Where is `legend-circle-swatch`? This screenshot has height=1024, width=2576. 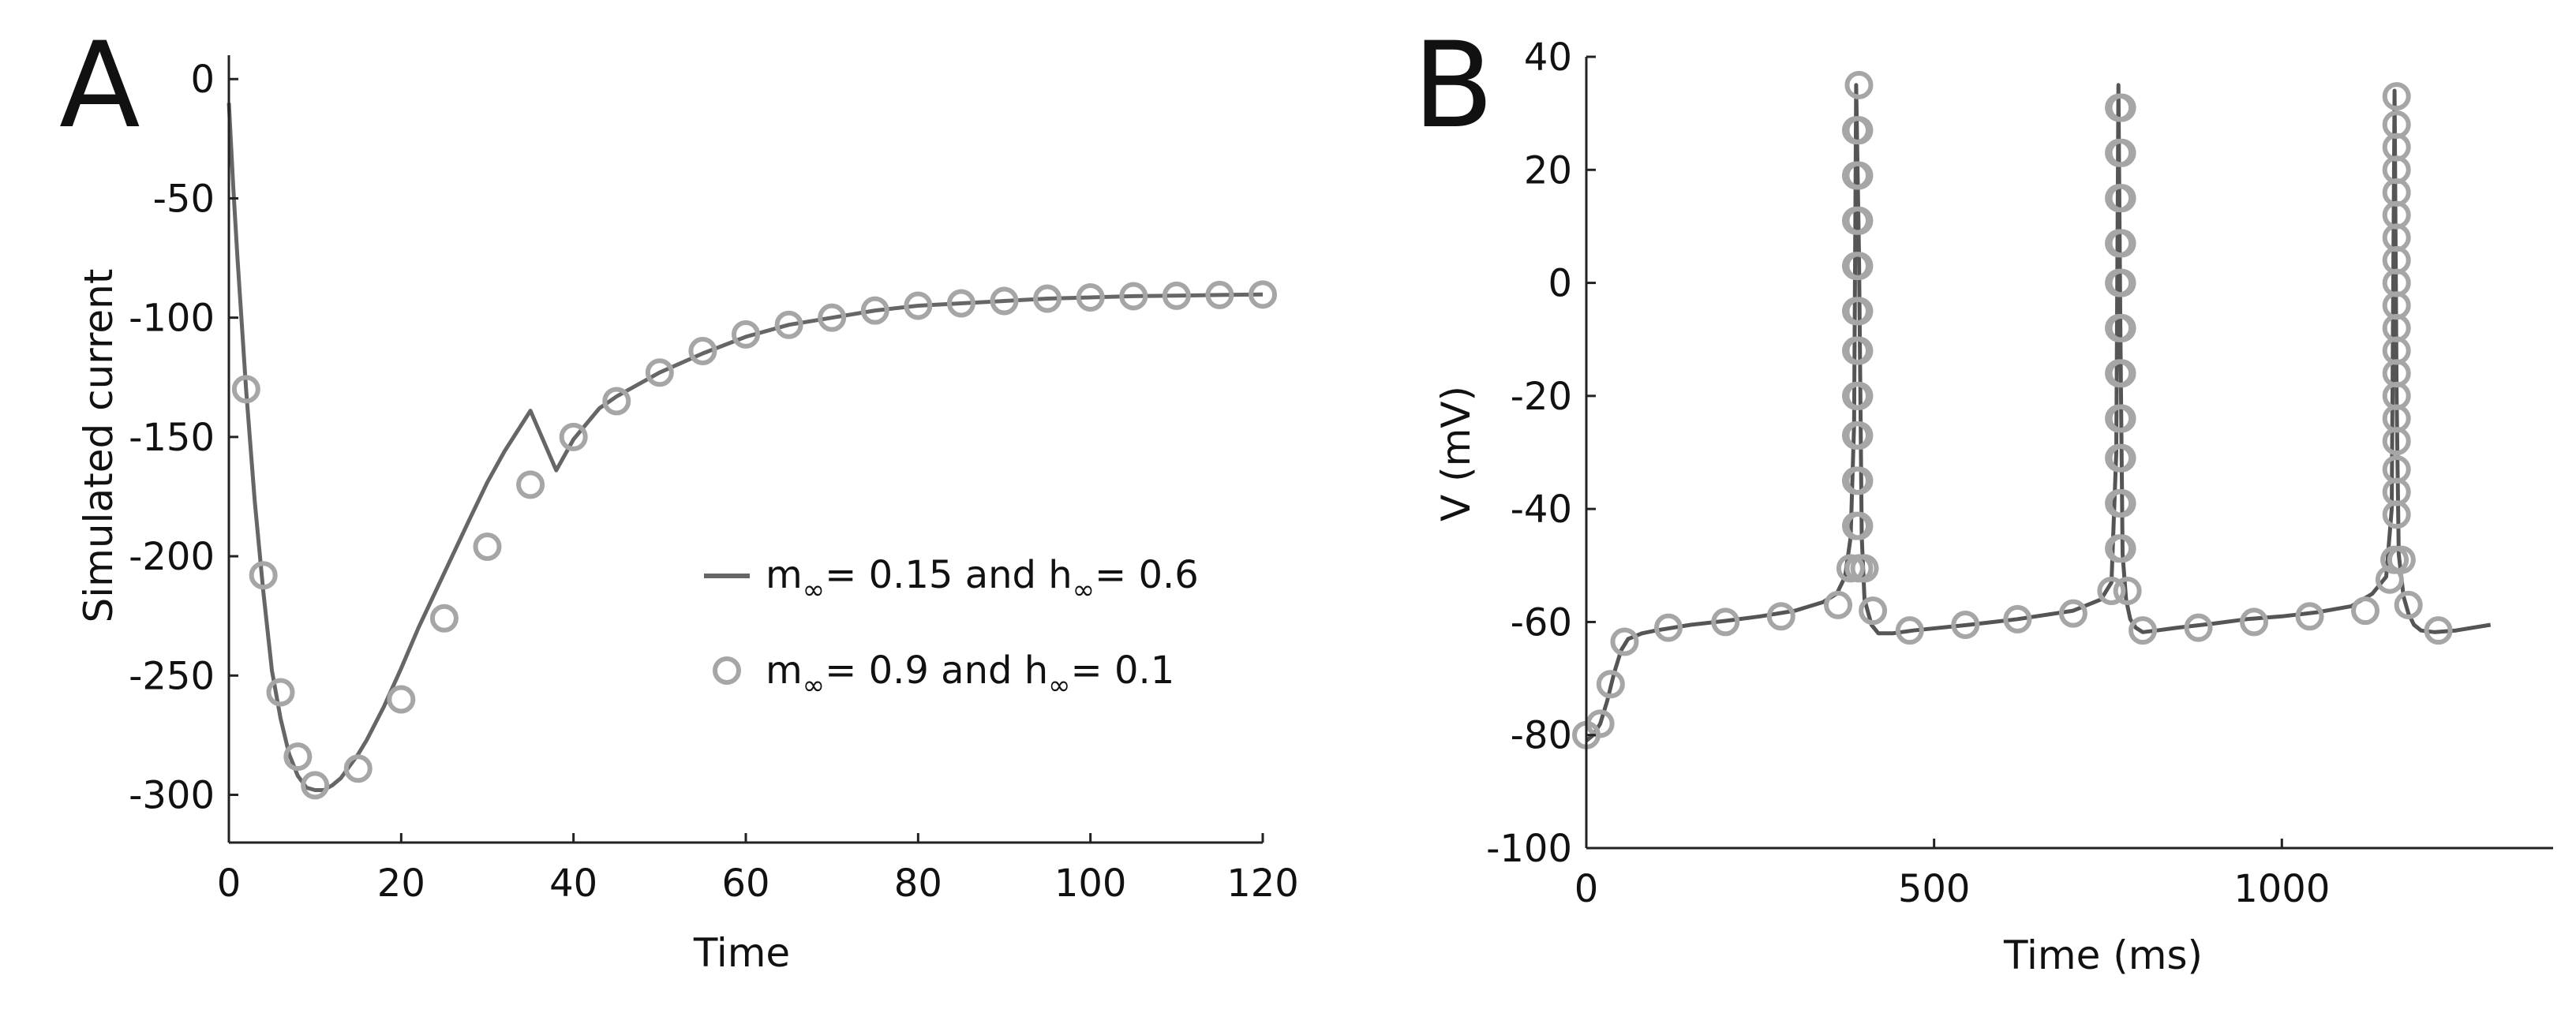 legend-circle-swatch is located at coordinates (727, 670).